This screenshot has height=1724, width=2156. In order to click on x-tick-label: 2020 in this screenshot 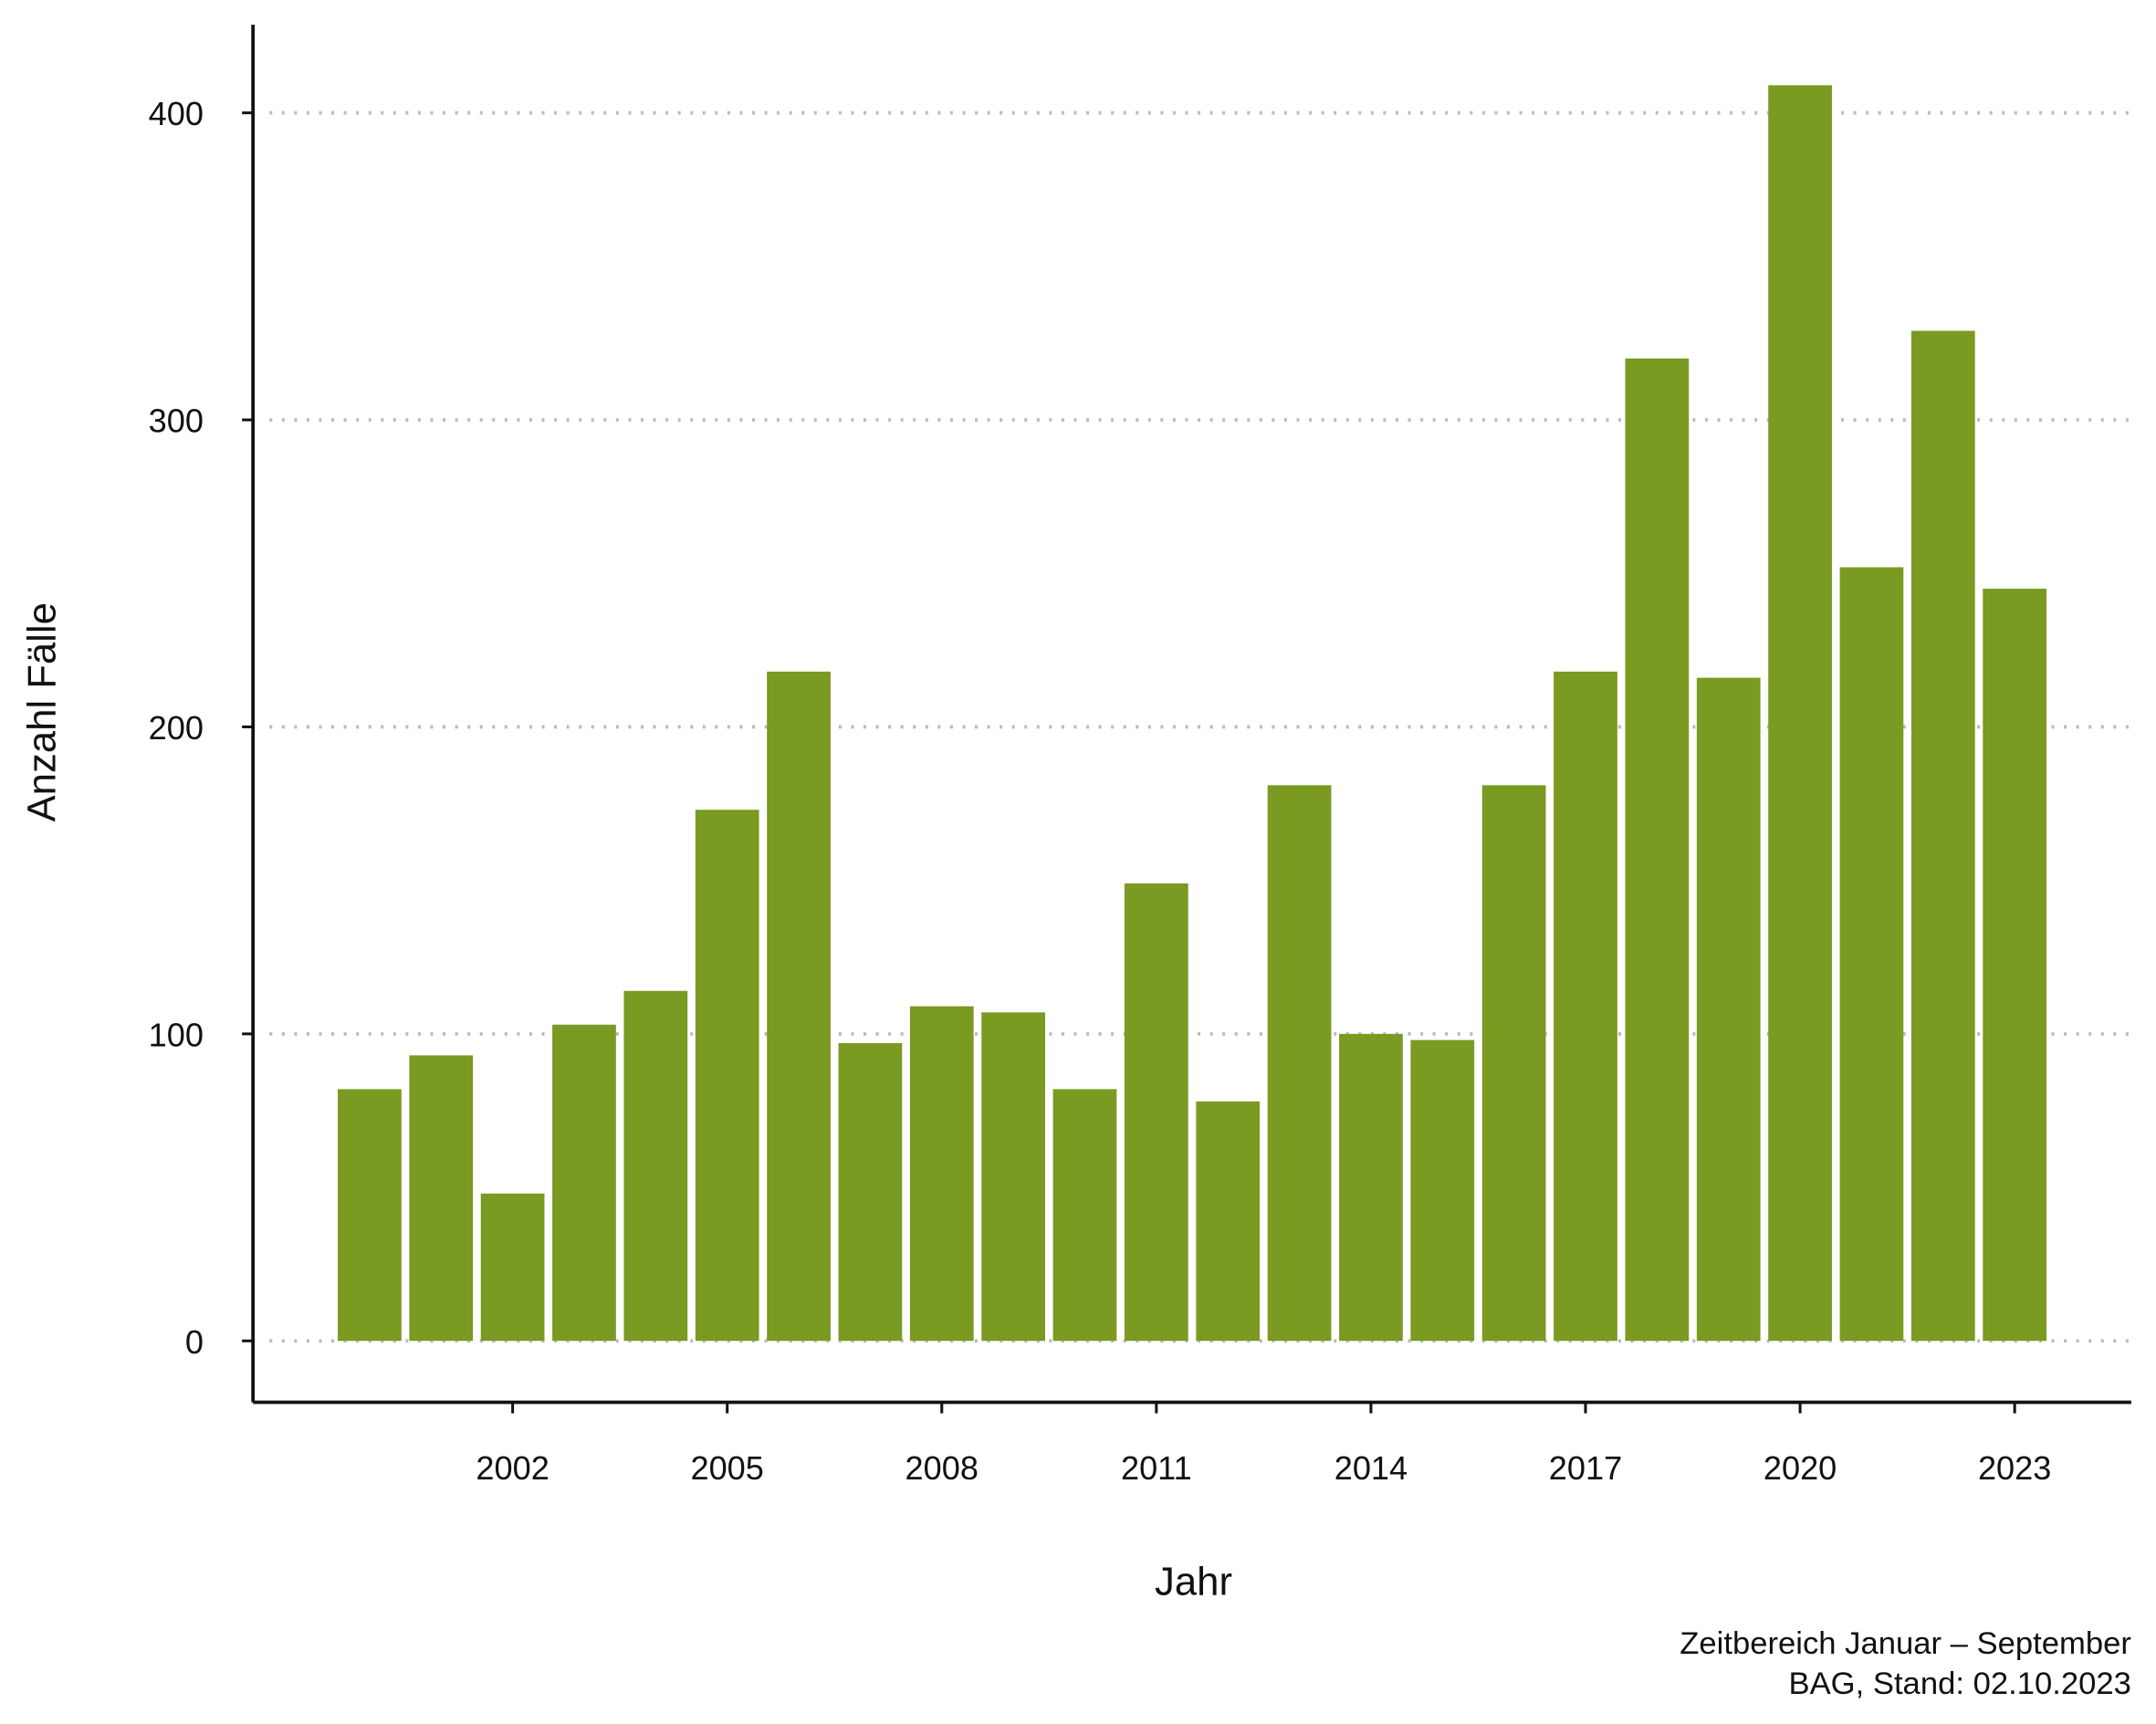, I will do `click(1801, 1468)`.